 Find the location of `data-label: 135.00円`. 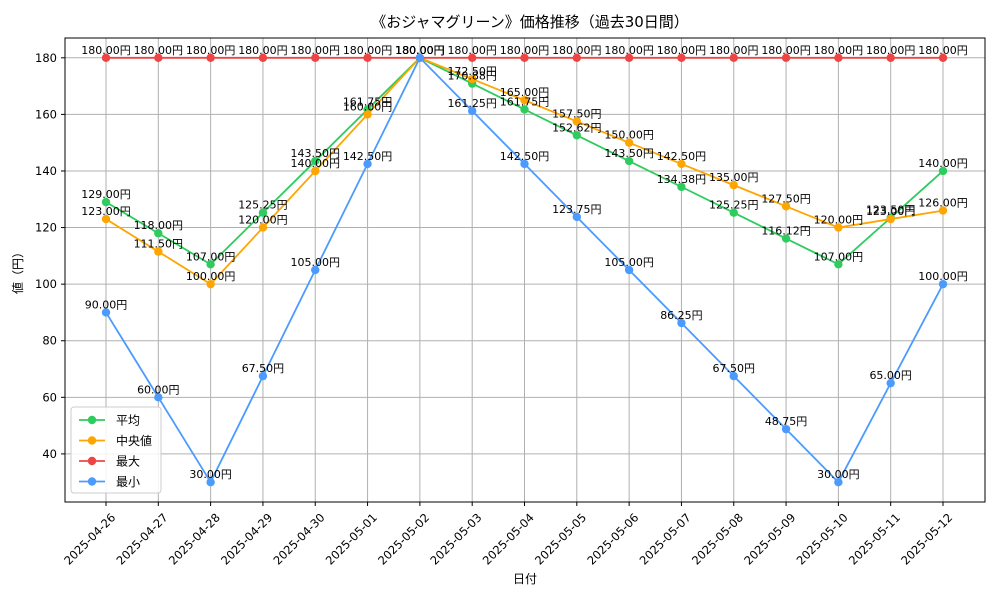

data-label: 135.00円 is located at coordinates (734, 177).